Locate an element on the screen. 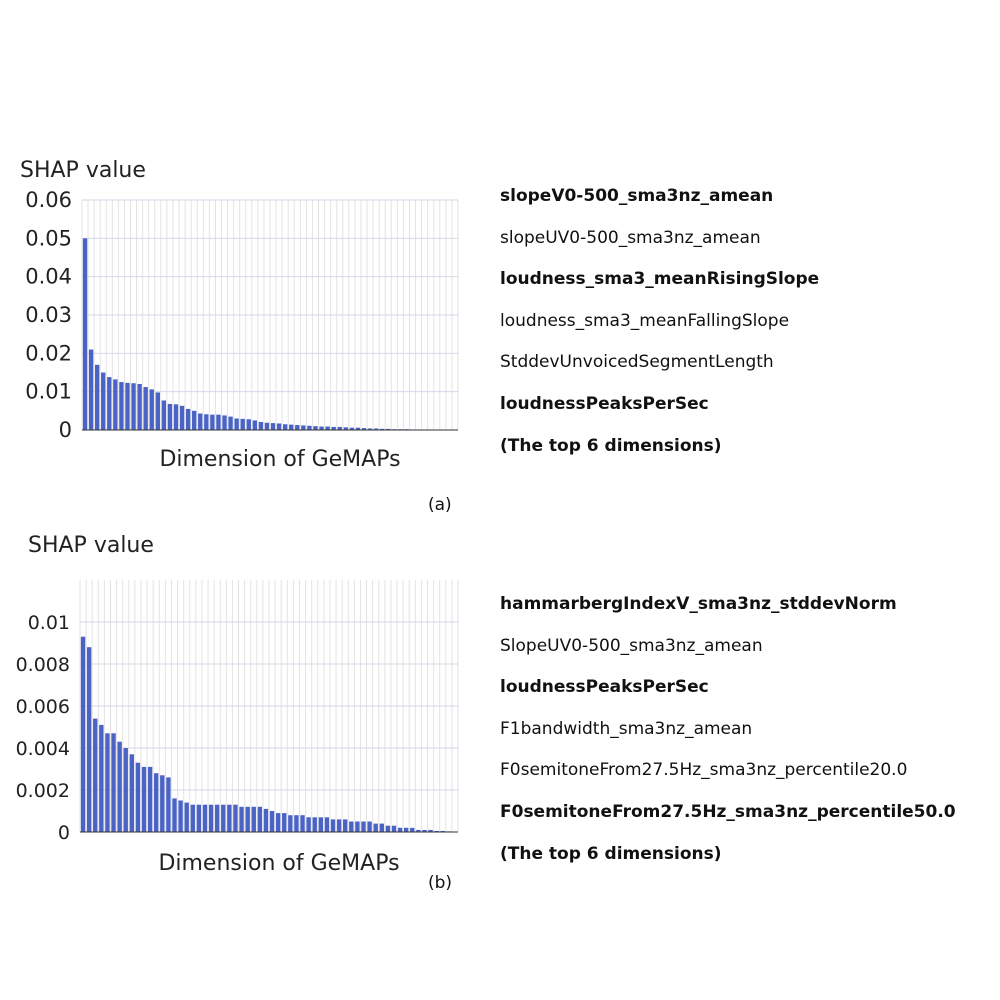 Image resolution: width=1000 pixels, height=1000 pixels. top-feature-item: slopeUV0-500_sma3nz_amean is located at coordinates (630, 237).